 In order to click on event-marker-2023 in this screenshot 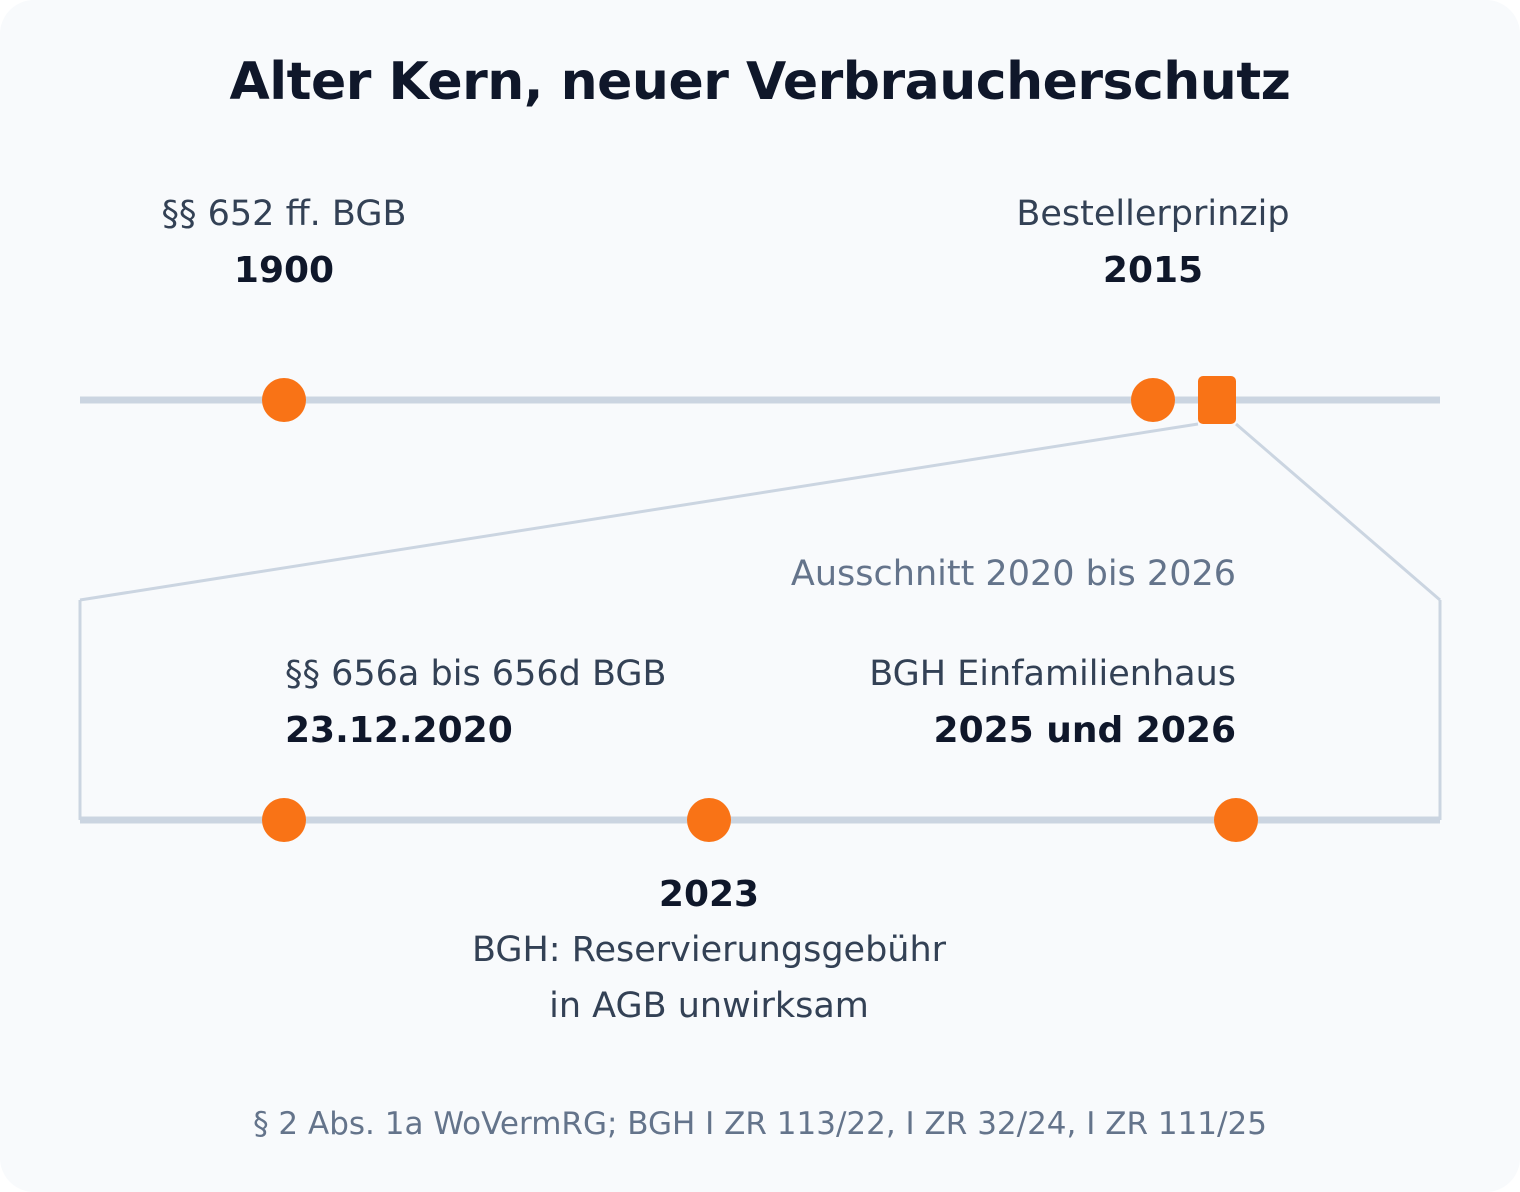, I will do `click(709, 820)`.